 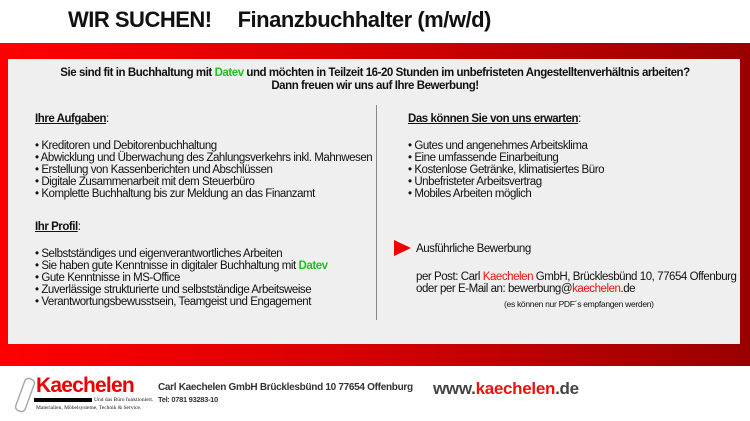 What do you see at coordinates (635, 277) in the screenshot?
I see `text: GmbH, Brücklesbünd 10, 77654 Offenburg` at bounding box center [635, 277].